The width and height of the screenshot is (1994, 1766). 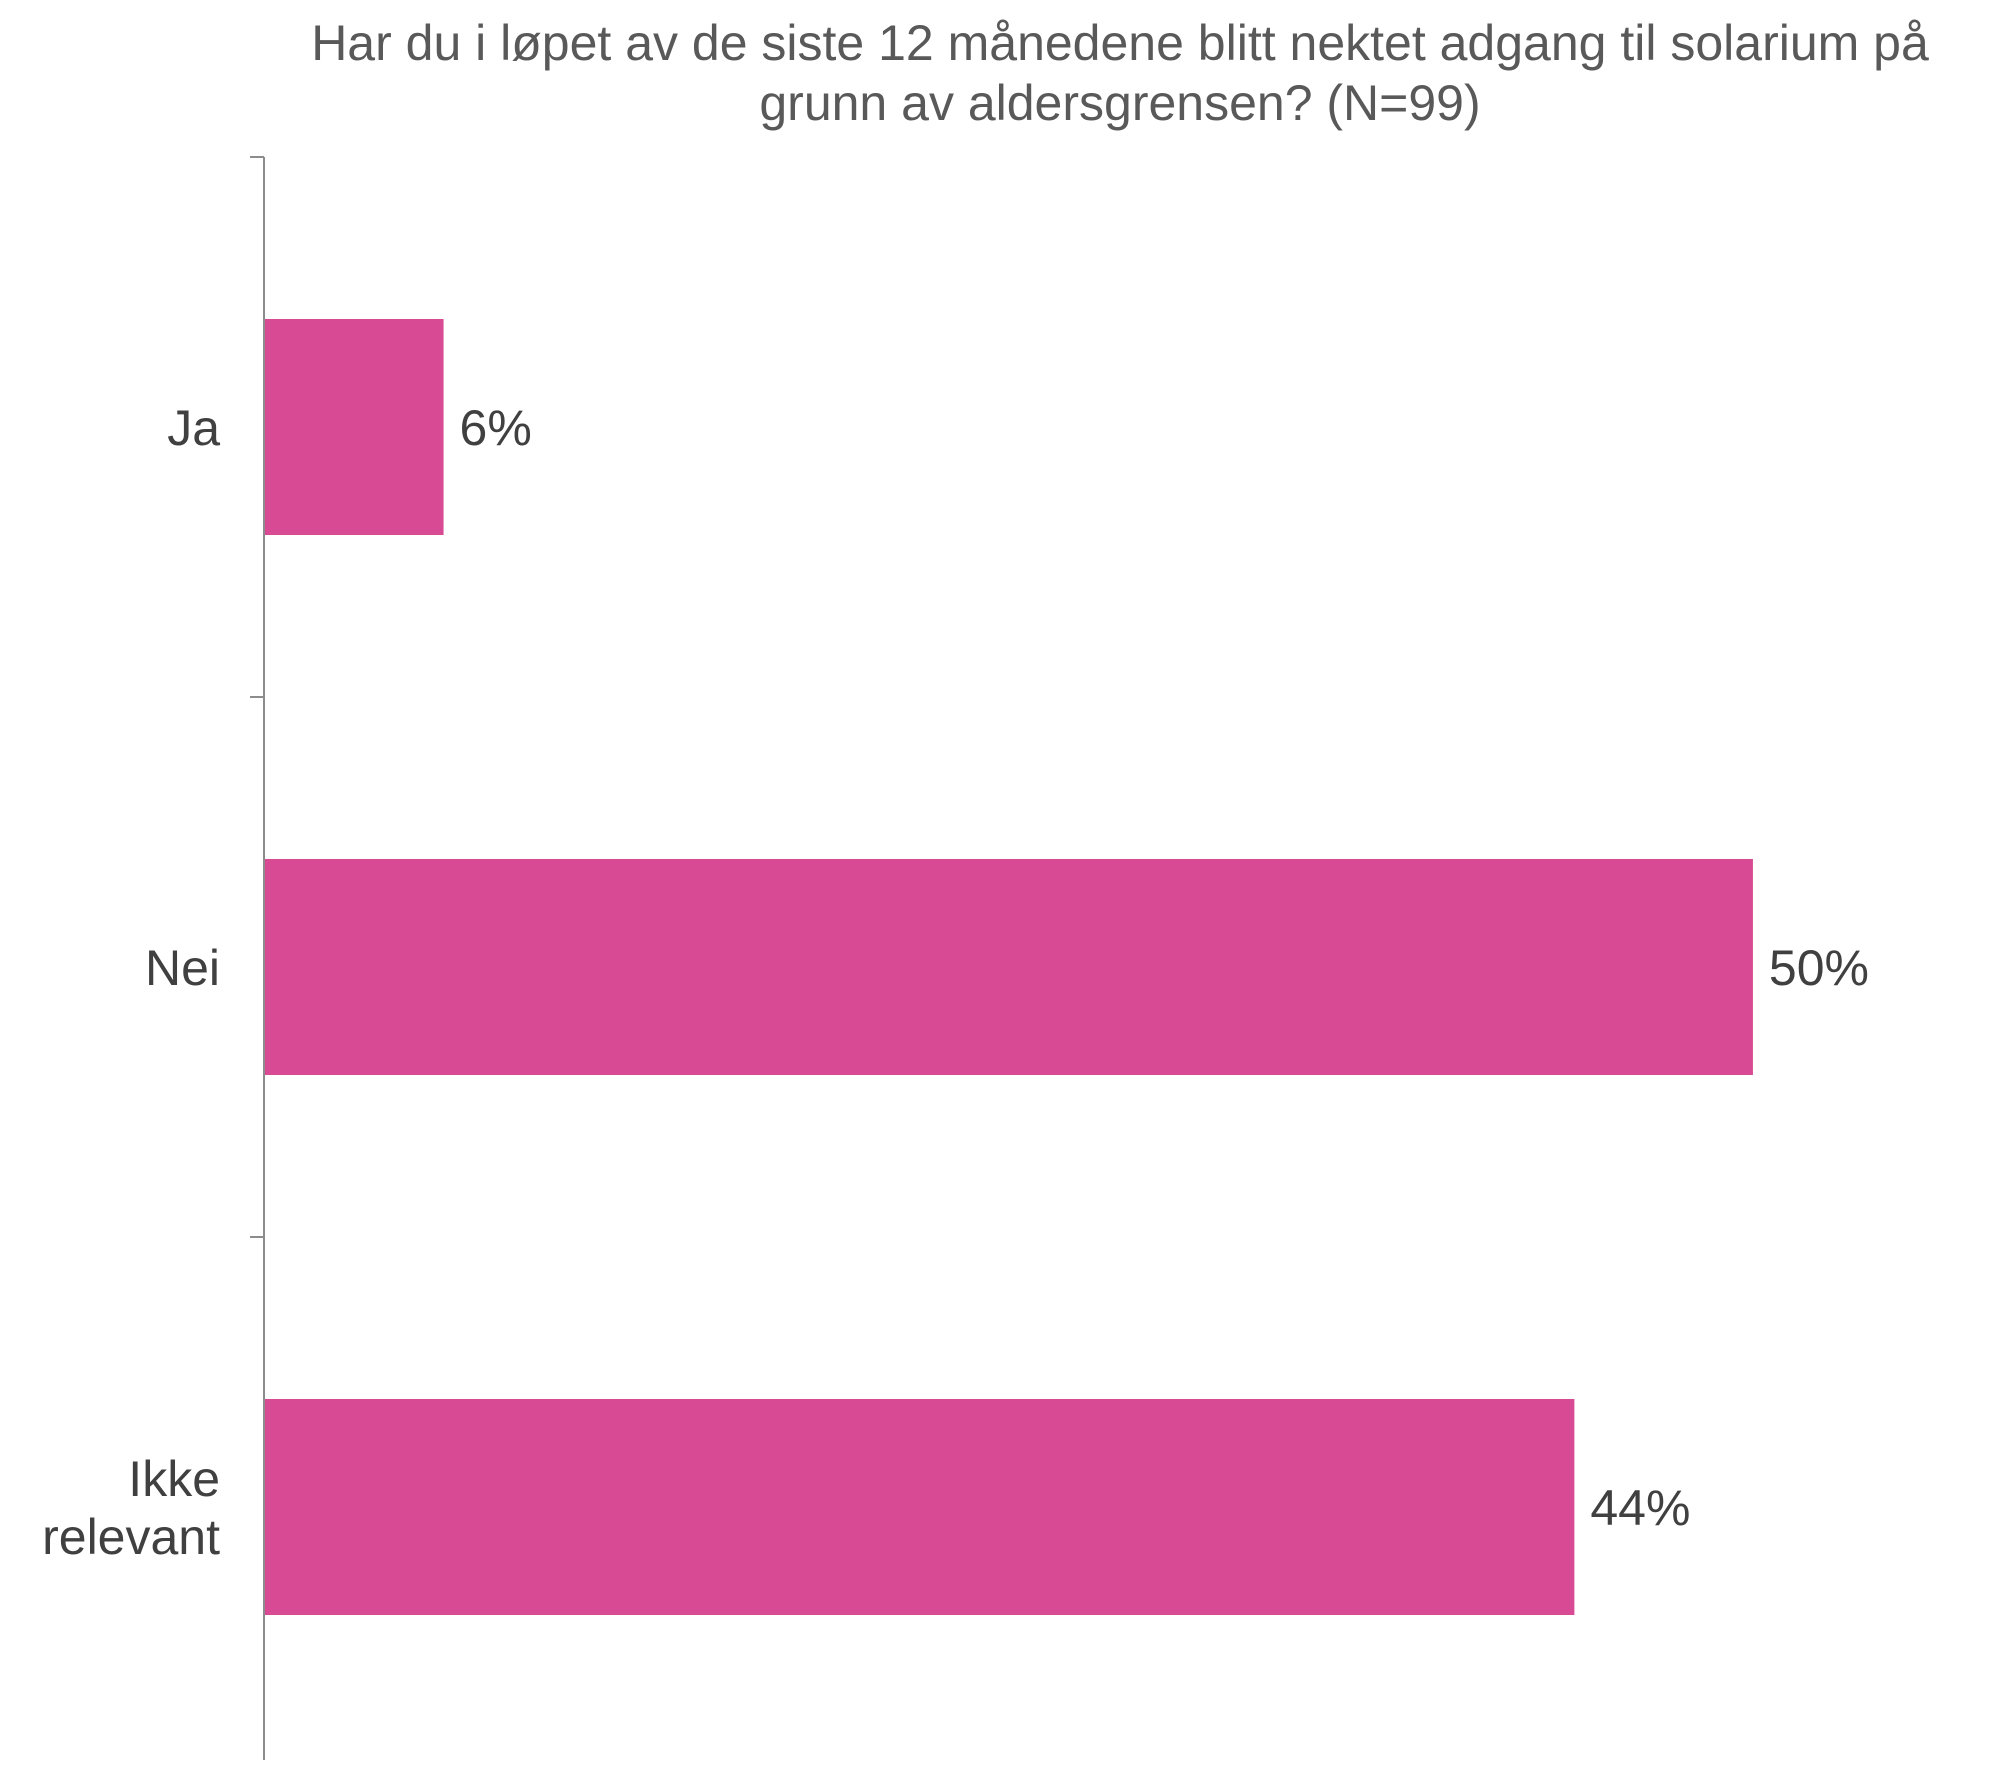 I want to click on category-label: Ja, so click(x=193, y=428).